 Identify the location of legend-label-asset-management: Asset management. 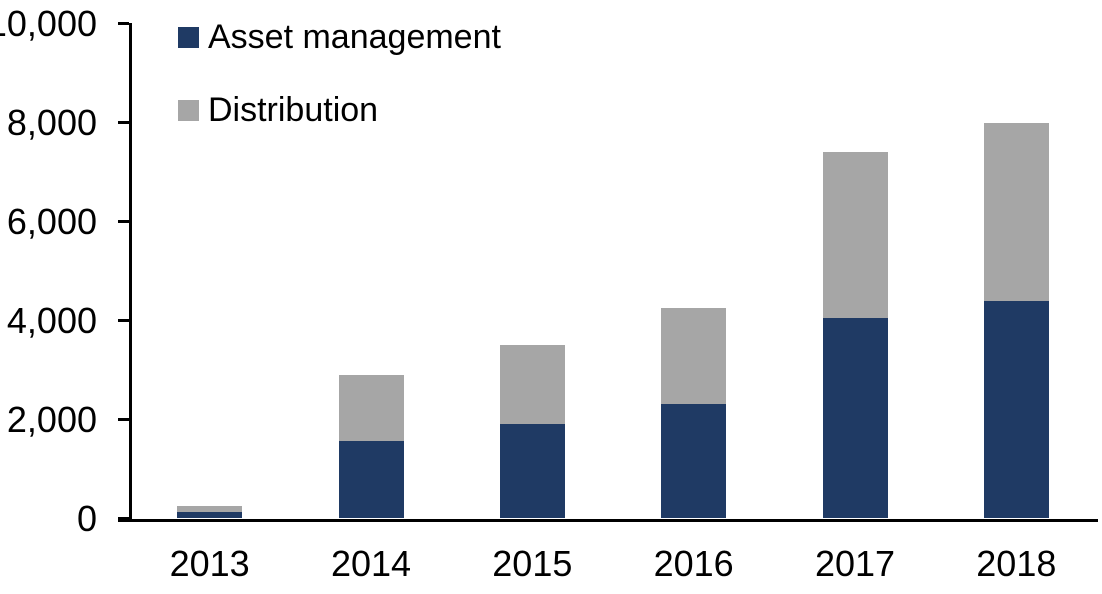
(354, 37).